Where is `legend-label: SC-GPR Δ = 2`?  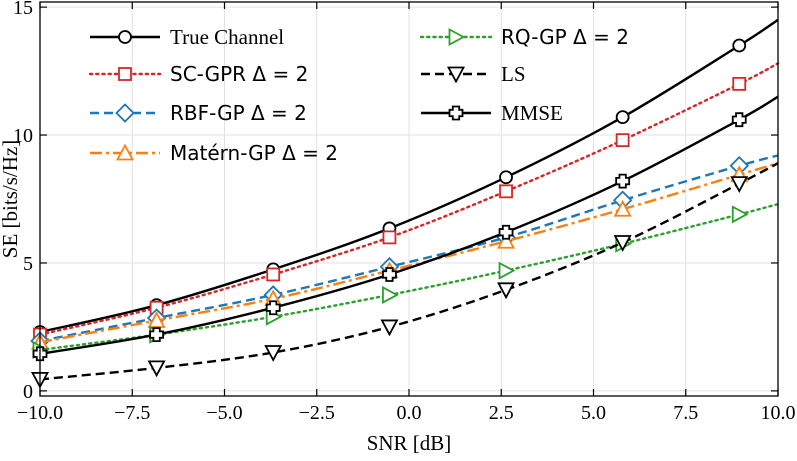
legend-label: SC-GPR Δ = 2 is located at coordinates (239, 74).